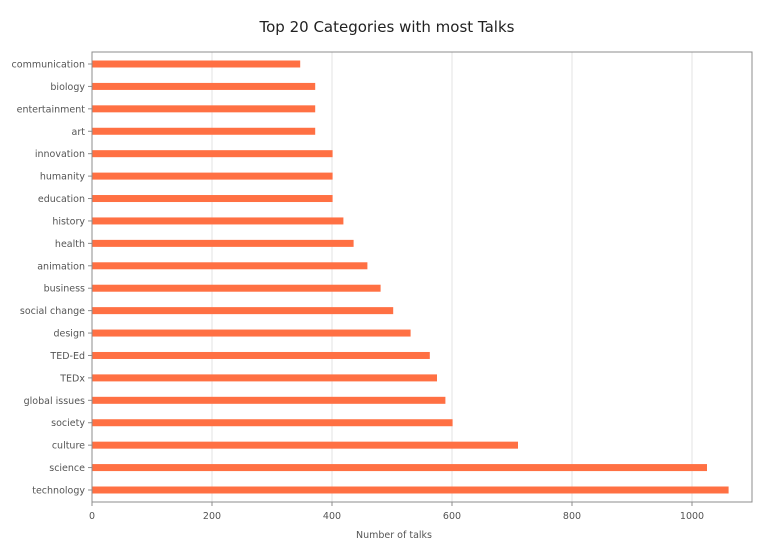 This screenshot has height=549, width=773. I want to click on bar-humanity, so click(212, 176).